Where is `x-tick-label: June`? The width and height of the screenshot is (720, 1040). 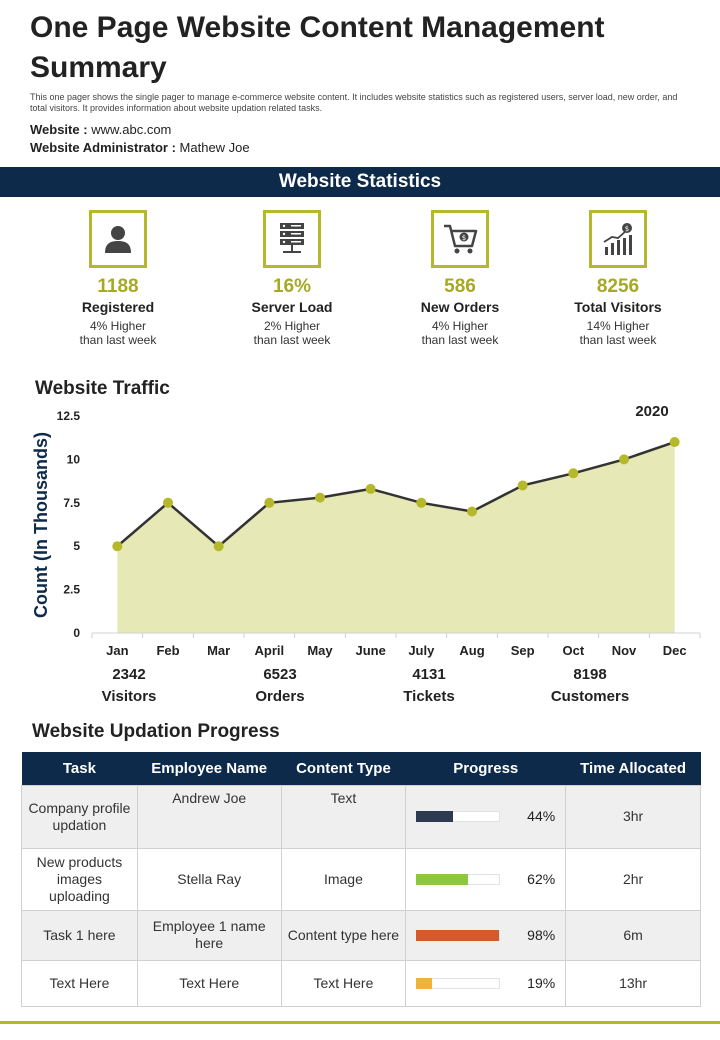 x-tick-label: June is located at coordinates (370, 650).